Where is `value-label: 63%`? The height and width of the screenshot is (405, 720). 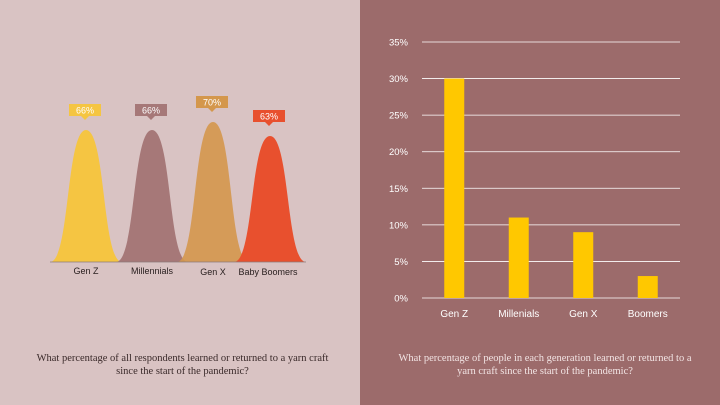
value-label: 63% is located at coordinates (269, 117).